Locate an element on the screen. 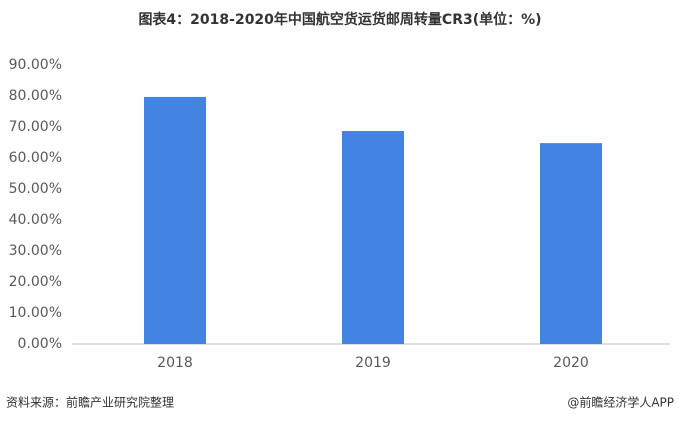  y-tick-label: 50.00% is located at coordinates (35, 189).